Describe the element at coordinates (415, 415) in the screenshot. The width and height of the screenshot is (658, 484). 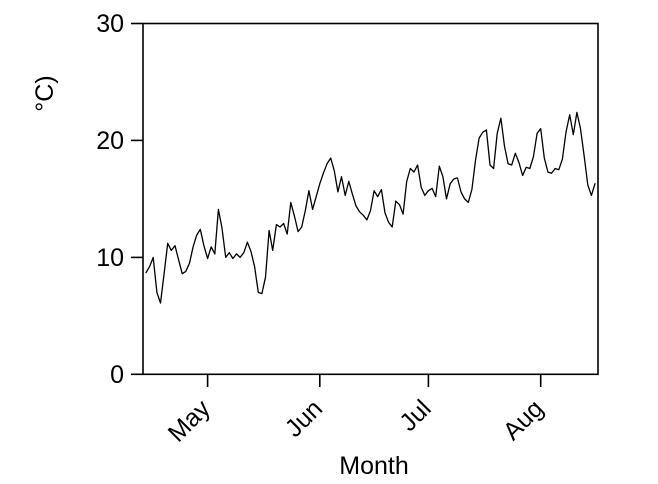
I see `x-tick-label-jul: Jul` at that location.